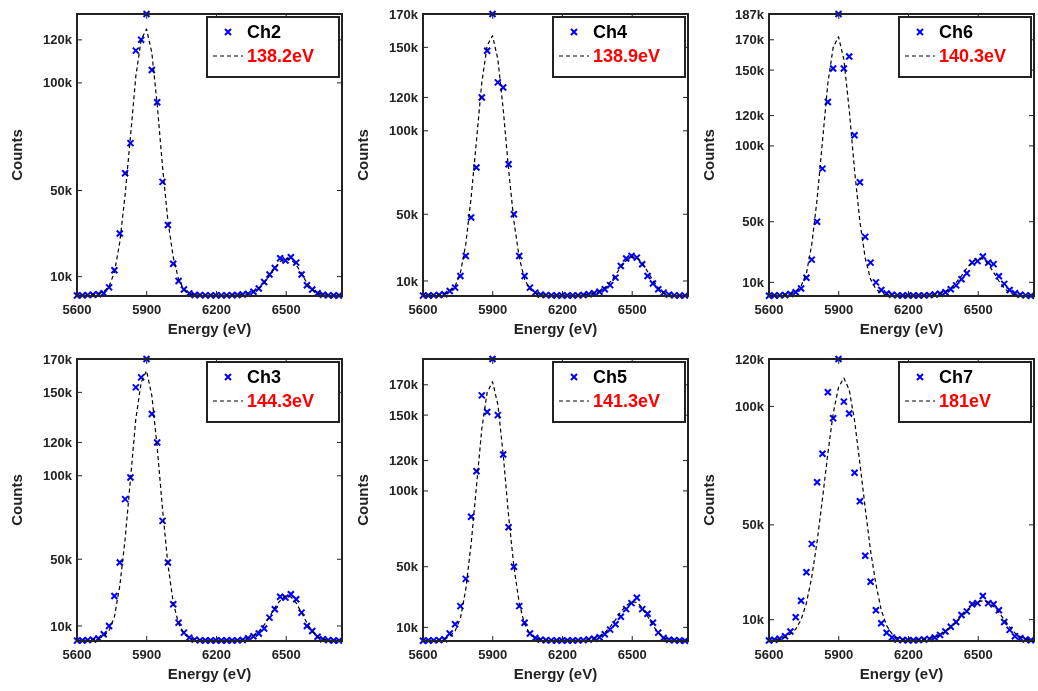  What do you see at coordinates (965, 401) in the screenshot?
I see `legend-label: 181eV` at bounding box center [965, 401].